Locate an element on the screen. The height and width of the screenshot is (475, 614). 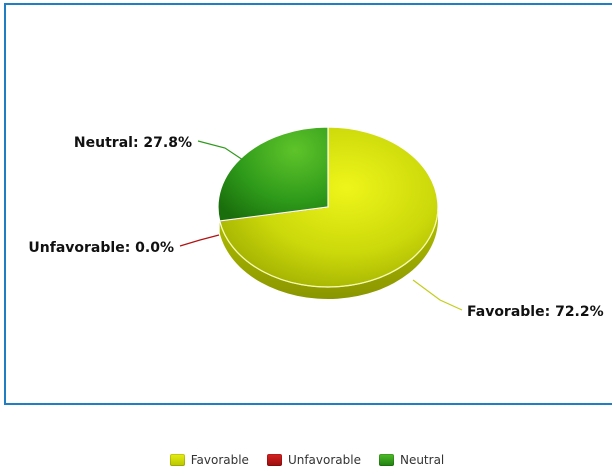
pie-rim-highlight is located at coordinates (329, 249).